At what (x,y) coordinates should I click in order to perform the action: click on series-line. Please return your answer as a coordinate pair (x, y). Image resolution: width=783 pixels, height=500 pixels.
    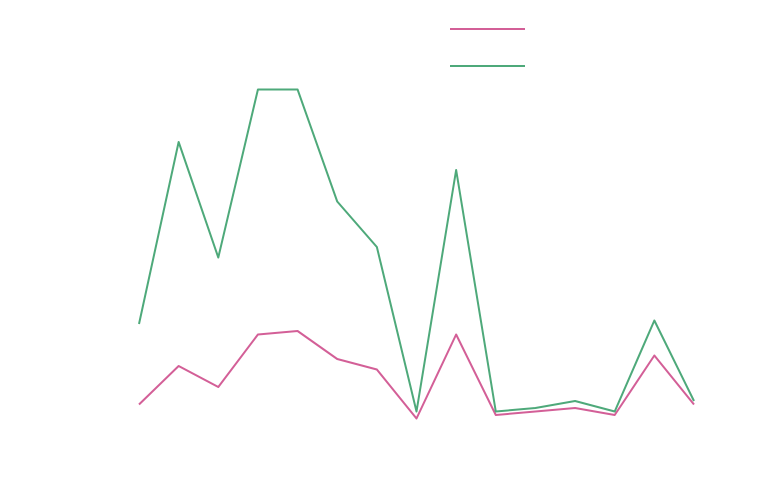
    Looking at the image, I should click on (416, 375).